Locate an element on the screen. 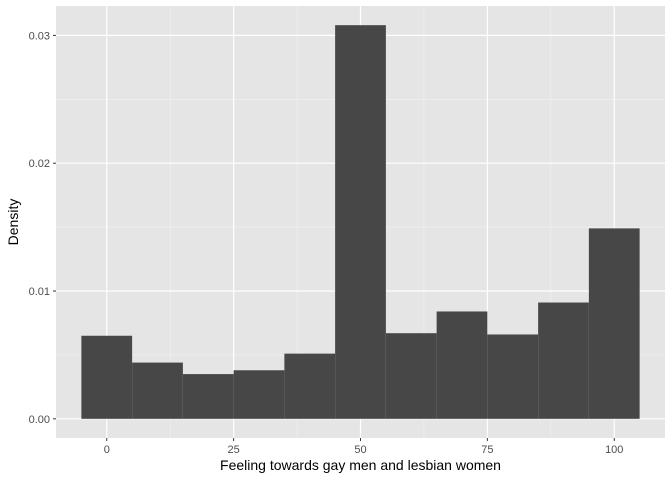 Image resolution: width=672 pixels, height=480 pixels. x-tick-label: 100 is located at coordinates (614, 450).